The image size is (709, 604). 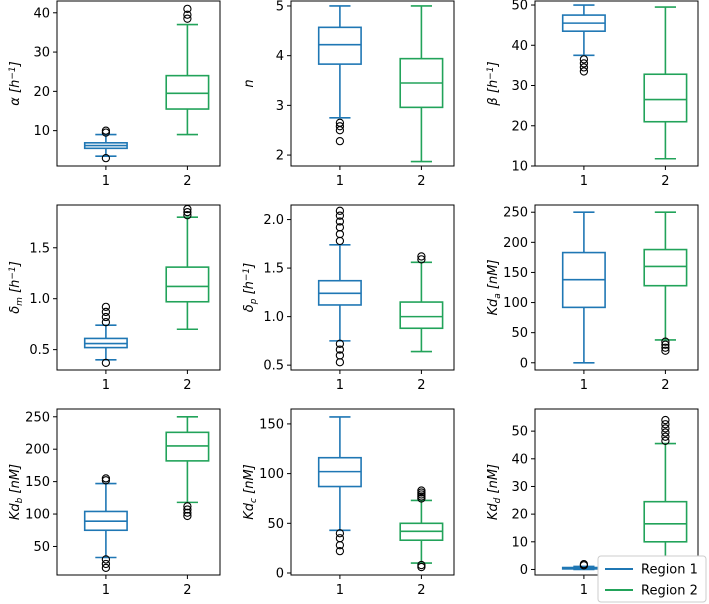 I want to click on legend-label-region-1: Region 1, so click(x=669, y=570).